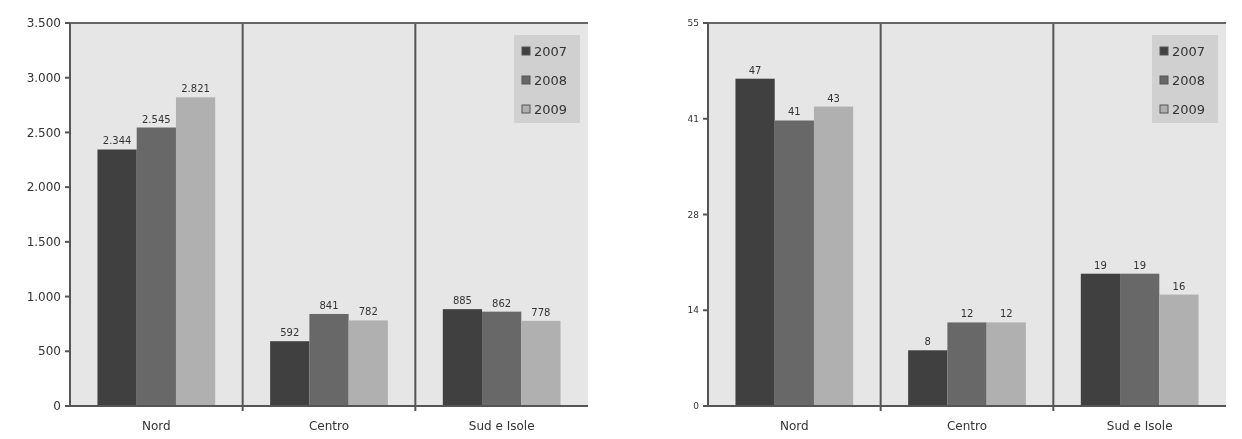 The width and height of the screenshot is (1242, 439). I want to click on data-label: 862, so click(502, 303).